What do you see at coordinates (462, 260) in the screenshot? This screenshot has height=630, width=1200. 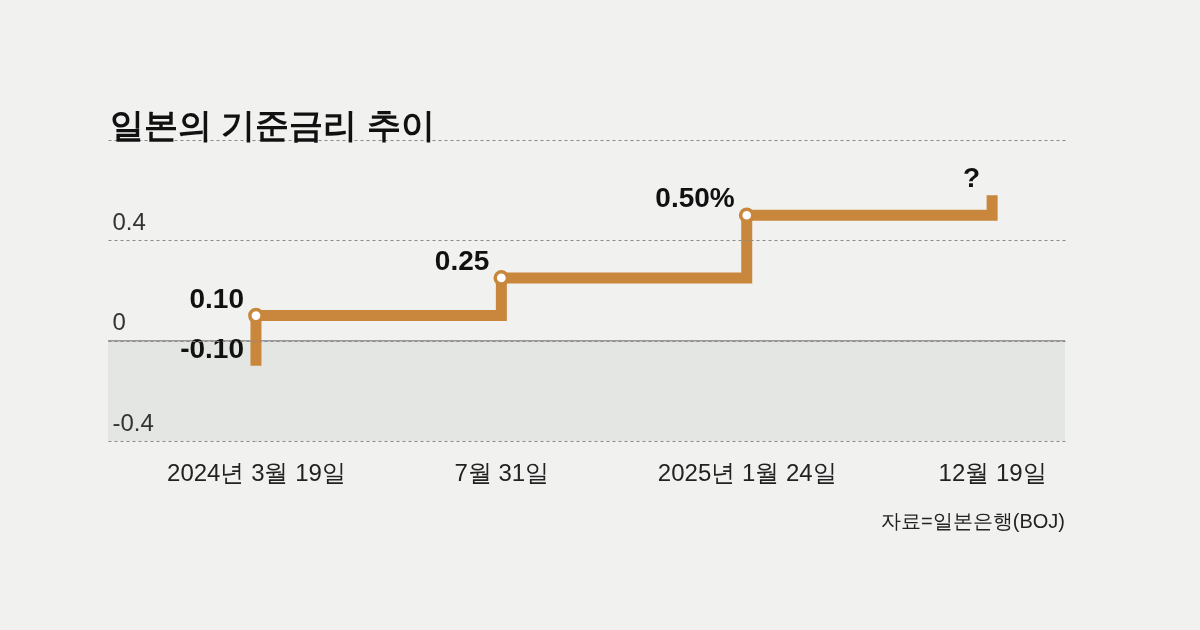 I see `data-label: 0.25` at bounding box center [462, 260].